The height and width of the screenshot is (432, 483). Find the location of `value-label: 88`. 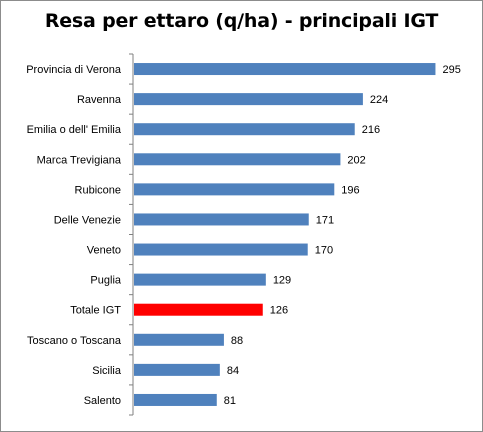

value-label: 88 is located at coordinates (237, 341).